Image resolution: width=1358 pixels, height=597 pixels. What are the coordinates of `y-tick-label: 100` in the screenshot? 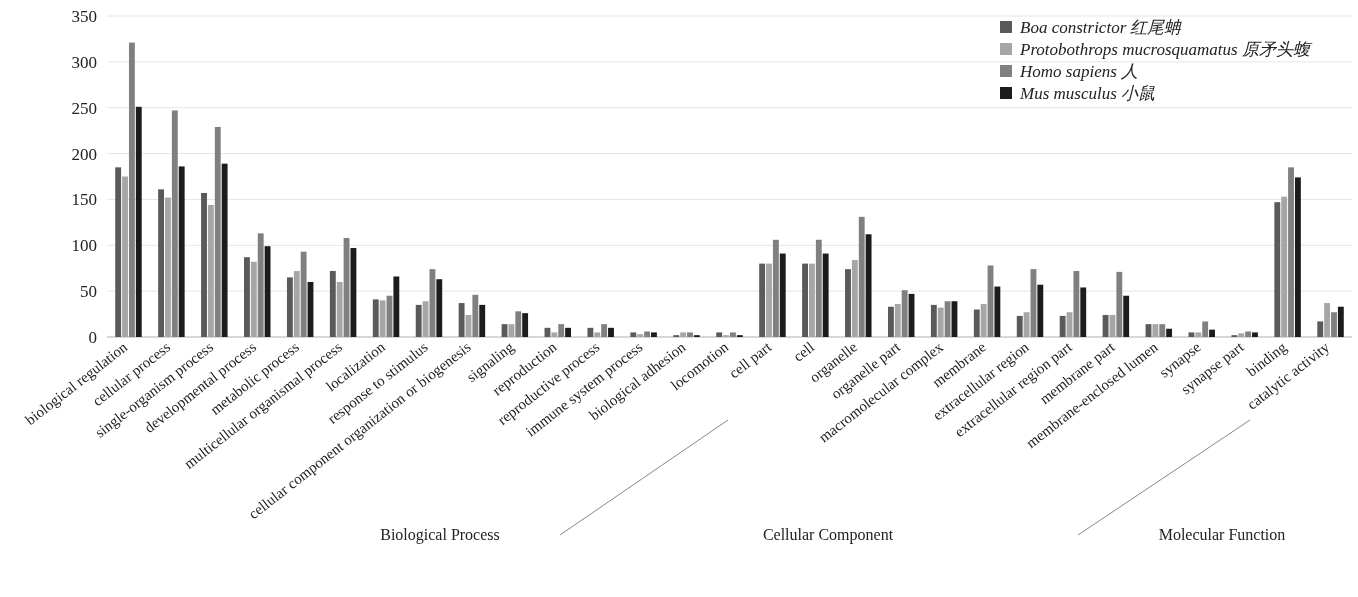 It's located at (84, 246).